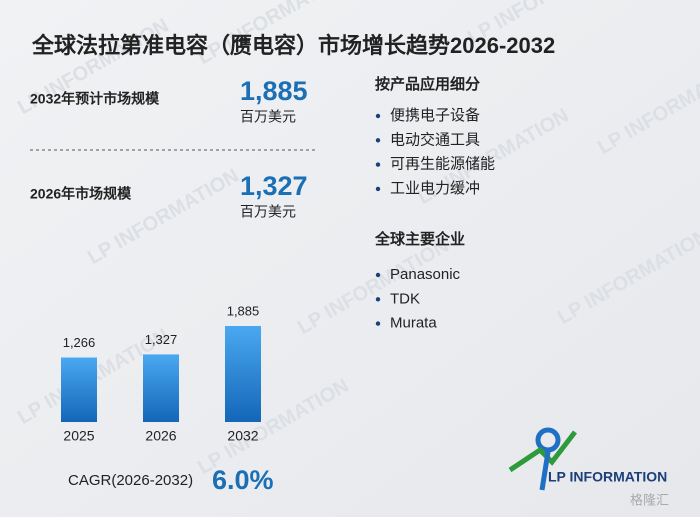 The image size is (700, 522). Describe the element at coordinates (413, 323) in the screenshot. I see `list-item: Murata` at that location.